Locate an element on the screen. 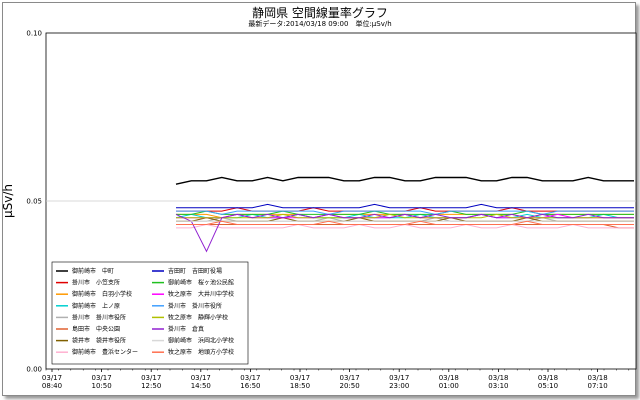  x-tick-time: 12:50 is located at coordinates (151, 386).